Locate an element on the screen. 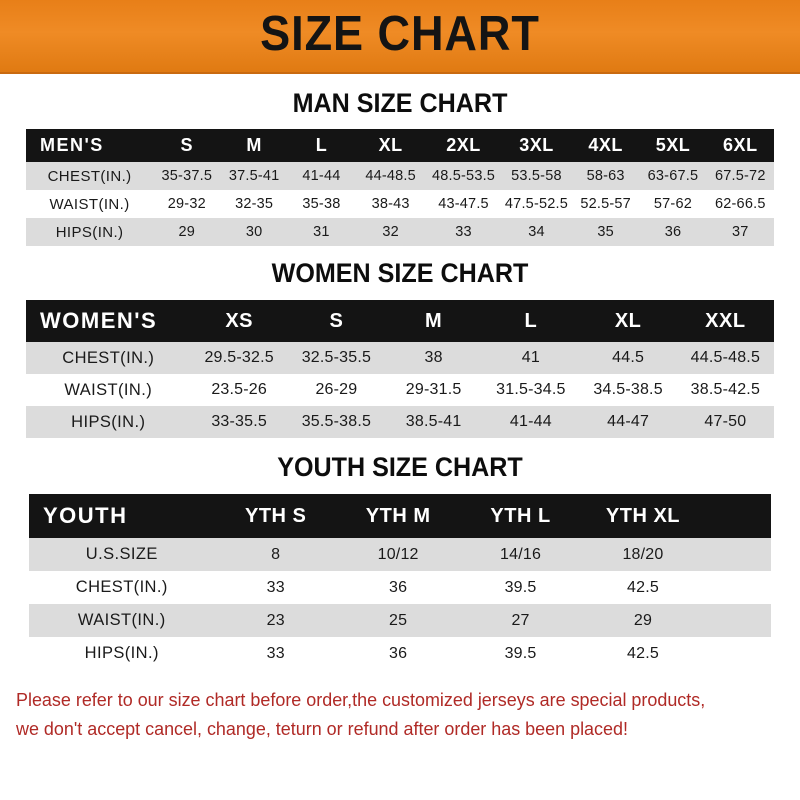  table-row: HIPS(IN.) 29 30 31 32 33 34 35 36 37 is located at coordinates (400, 232).